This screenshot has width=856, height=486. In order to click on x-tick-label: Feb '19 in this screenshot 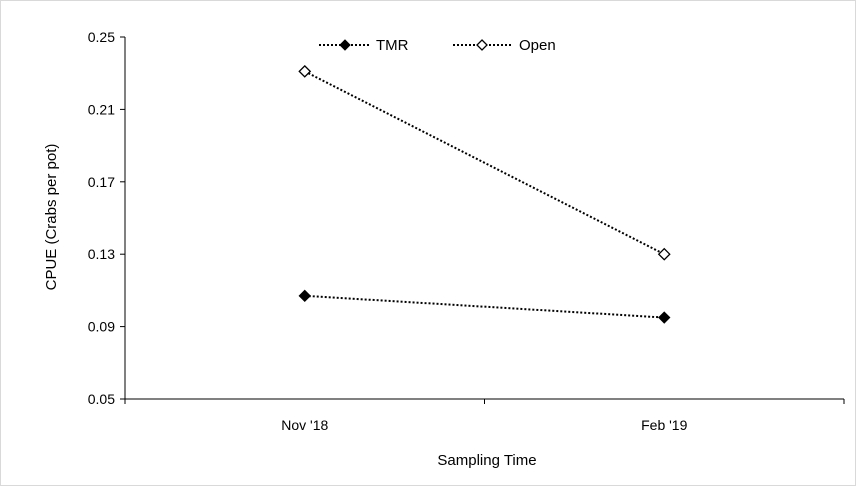, I will do `click(664, 425)`.